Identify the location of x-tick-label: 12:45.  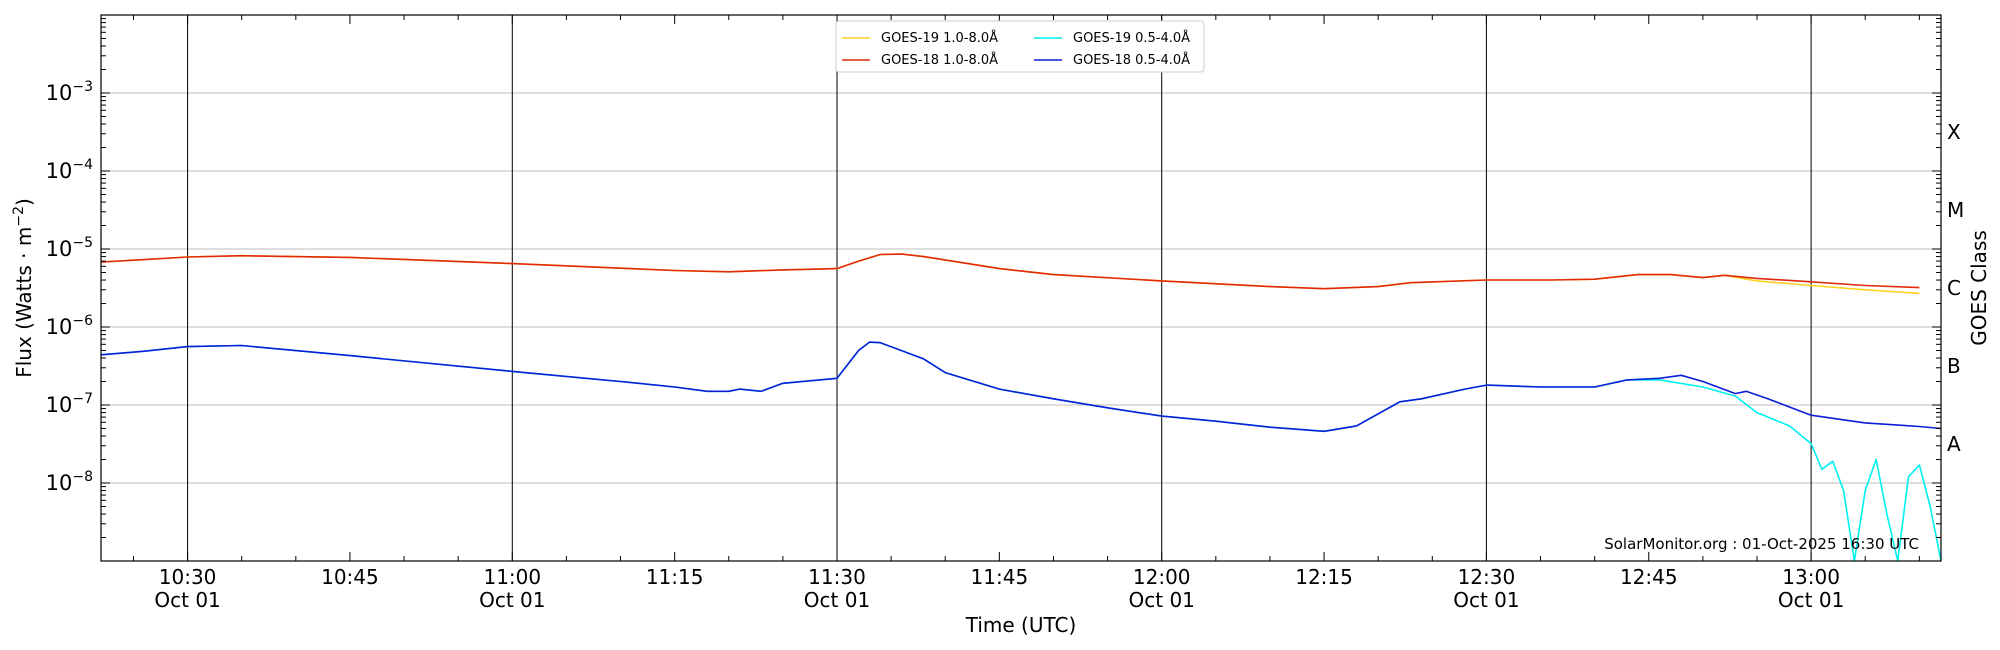
(1649, 577).